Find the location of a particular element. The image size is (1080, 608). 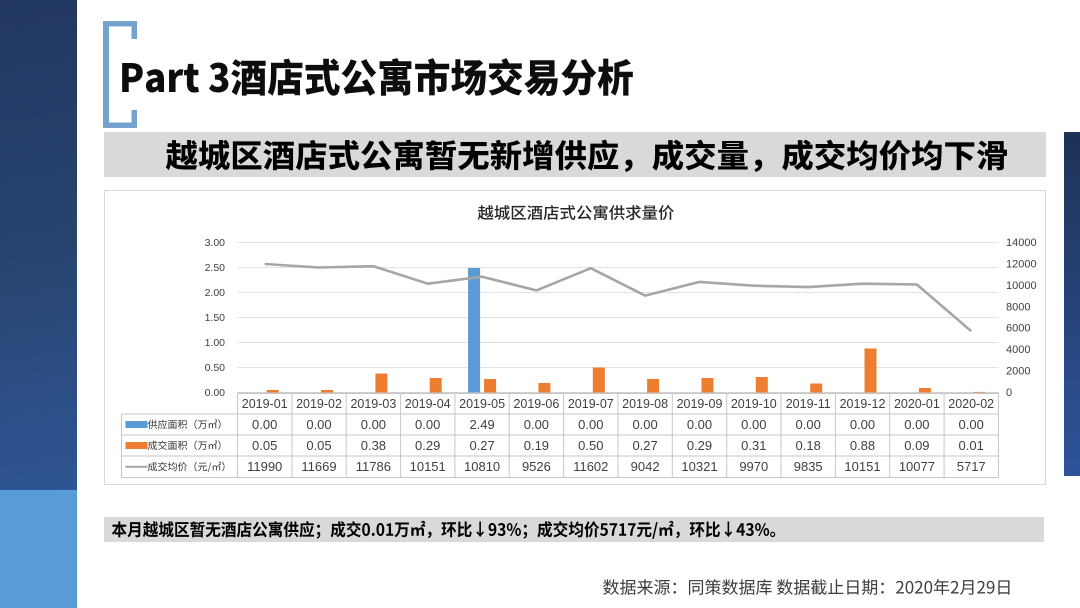

svg-text: 2020-02 is located at coordinates (971, 404).